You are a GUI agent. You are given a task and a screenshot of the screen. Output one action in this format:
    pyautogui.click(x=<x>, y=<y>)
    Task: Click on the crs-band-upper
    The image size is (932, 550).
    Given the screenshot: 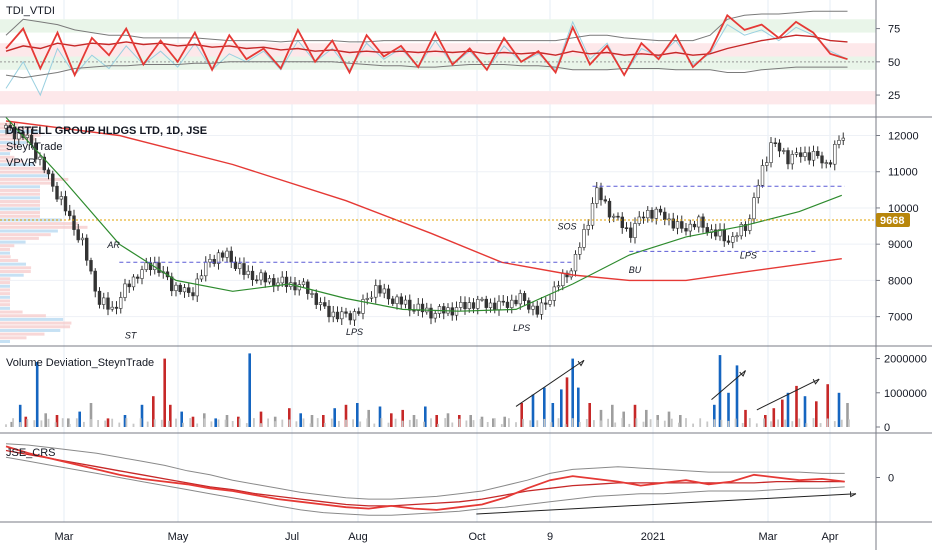 What is the action you would take?
    pyautogui.click(x=425, y=471)
    